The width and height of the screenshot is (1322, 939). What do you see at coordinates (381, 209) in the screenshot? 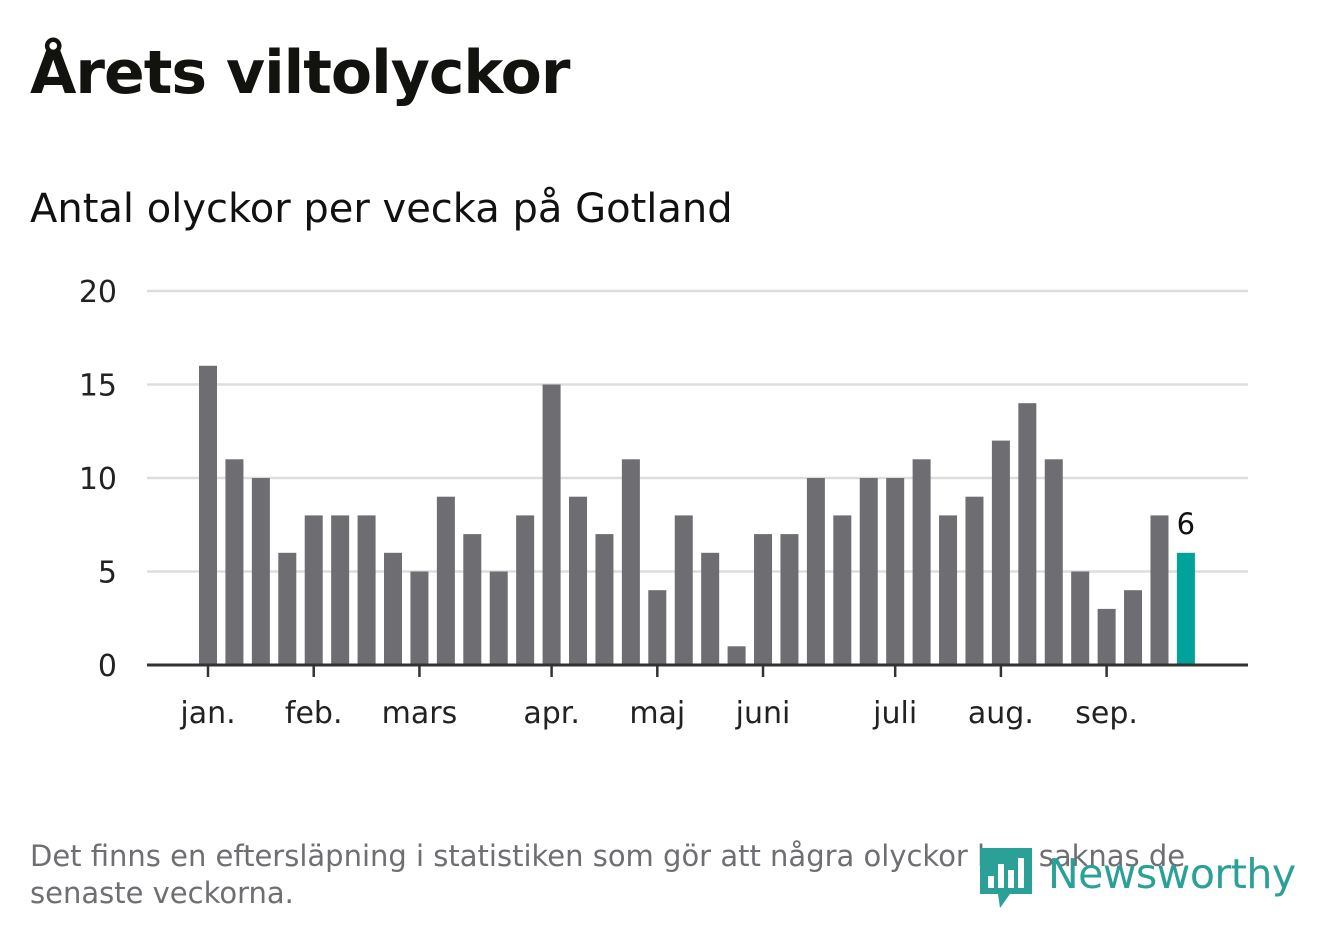
I see `chart-subtitle: Antal olyckor per vecka på Gotland` at bounding box center [381, 209].